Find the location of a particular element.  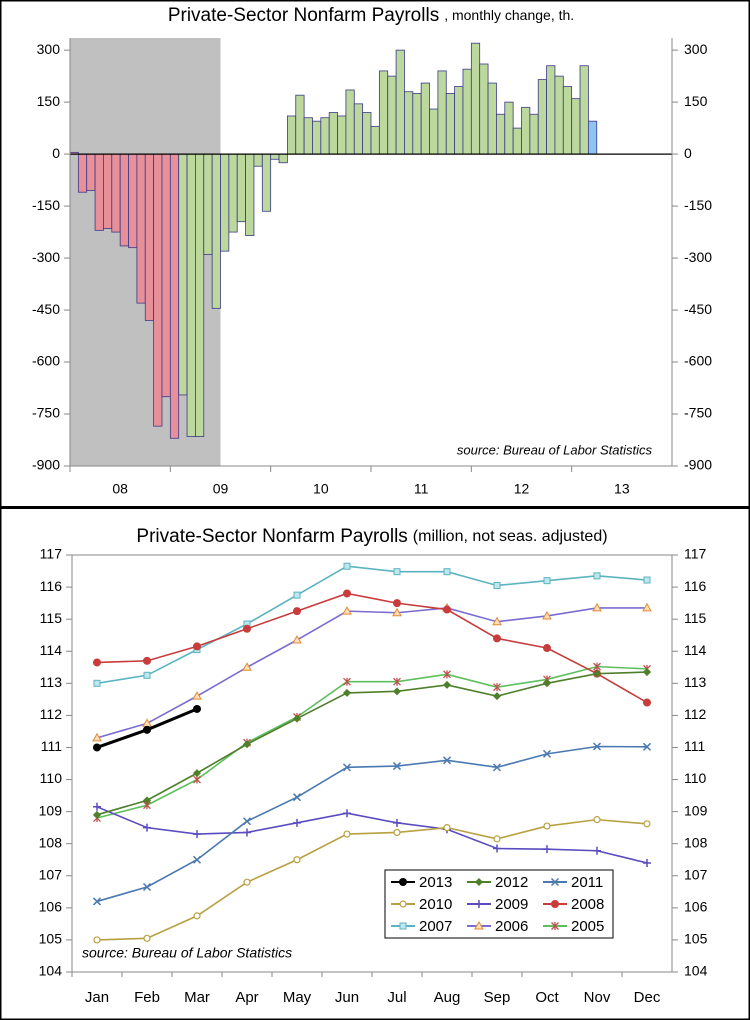

y-tick-label: -900 is located at coordinates (46, 465).